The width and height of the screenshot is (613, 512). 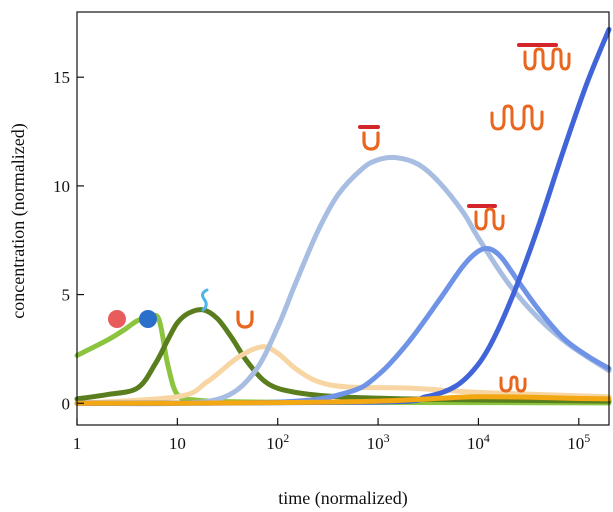 What do you see at coordinates (177, 443) in the screenshot?
I see `x-tick-label-1: 10` at bounding box center [177, 443].